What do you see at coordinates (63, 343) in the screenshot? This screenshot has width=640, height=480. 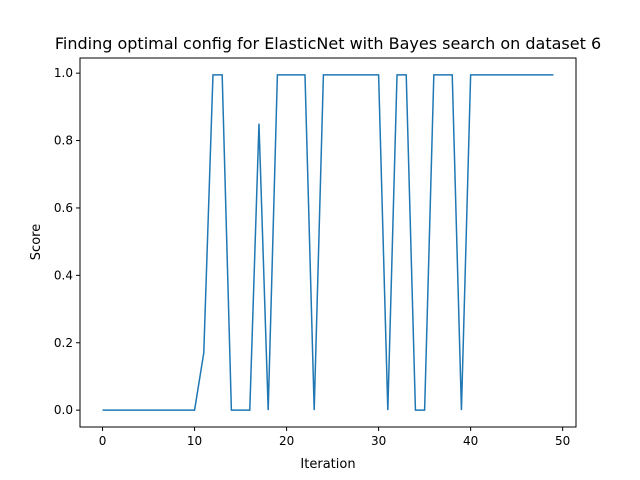 I see `y-tick-label: 0.2` at bounding box center [63, 343].